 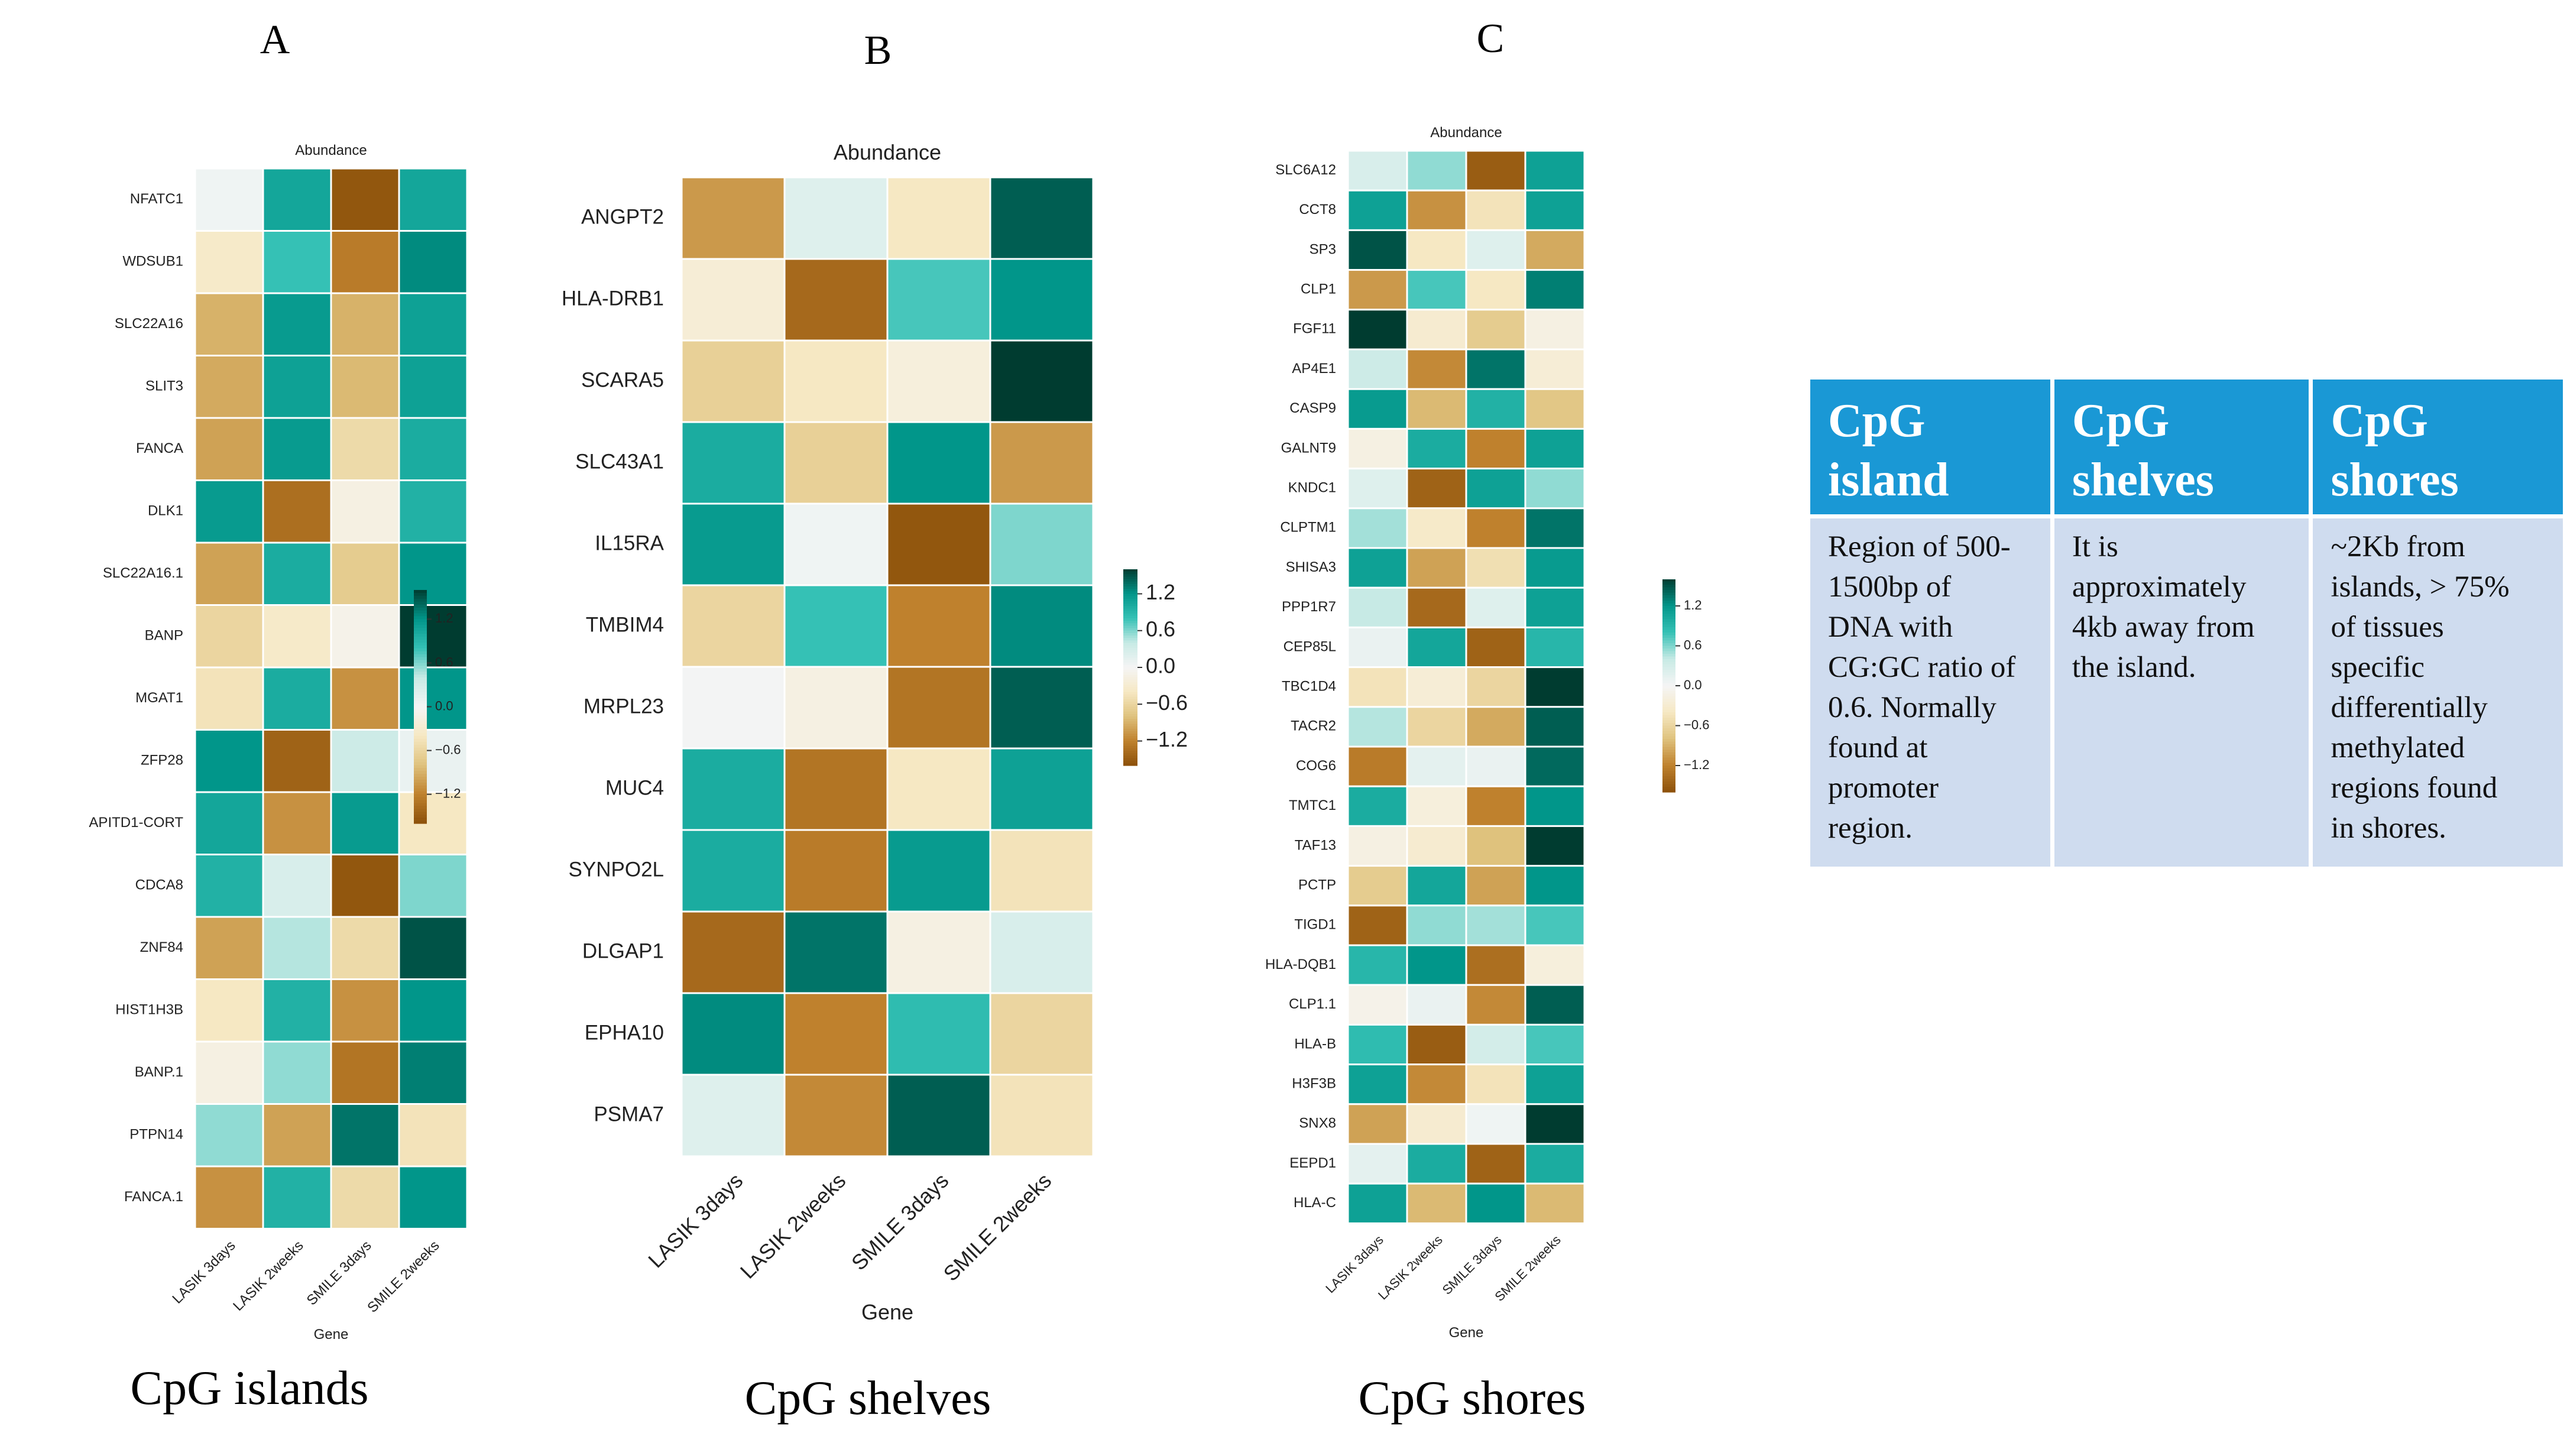 I want to click on colorbar-tick-label: 1.2, so click(x=444, y=618).